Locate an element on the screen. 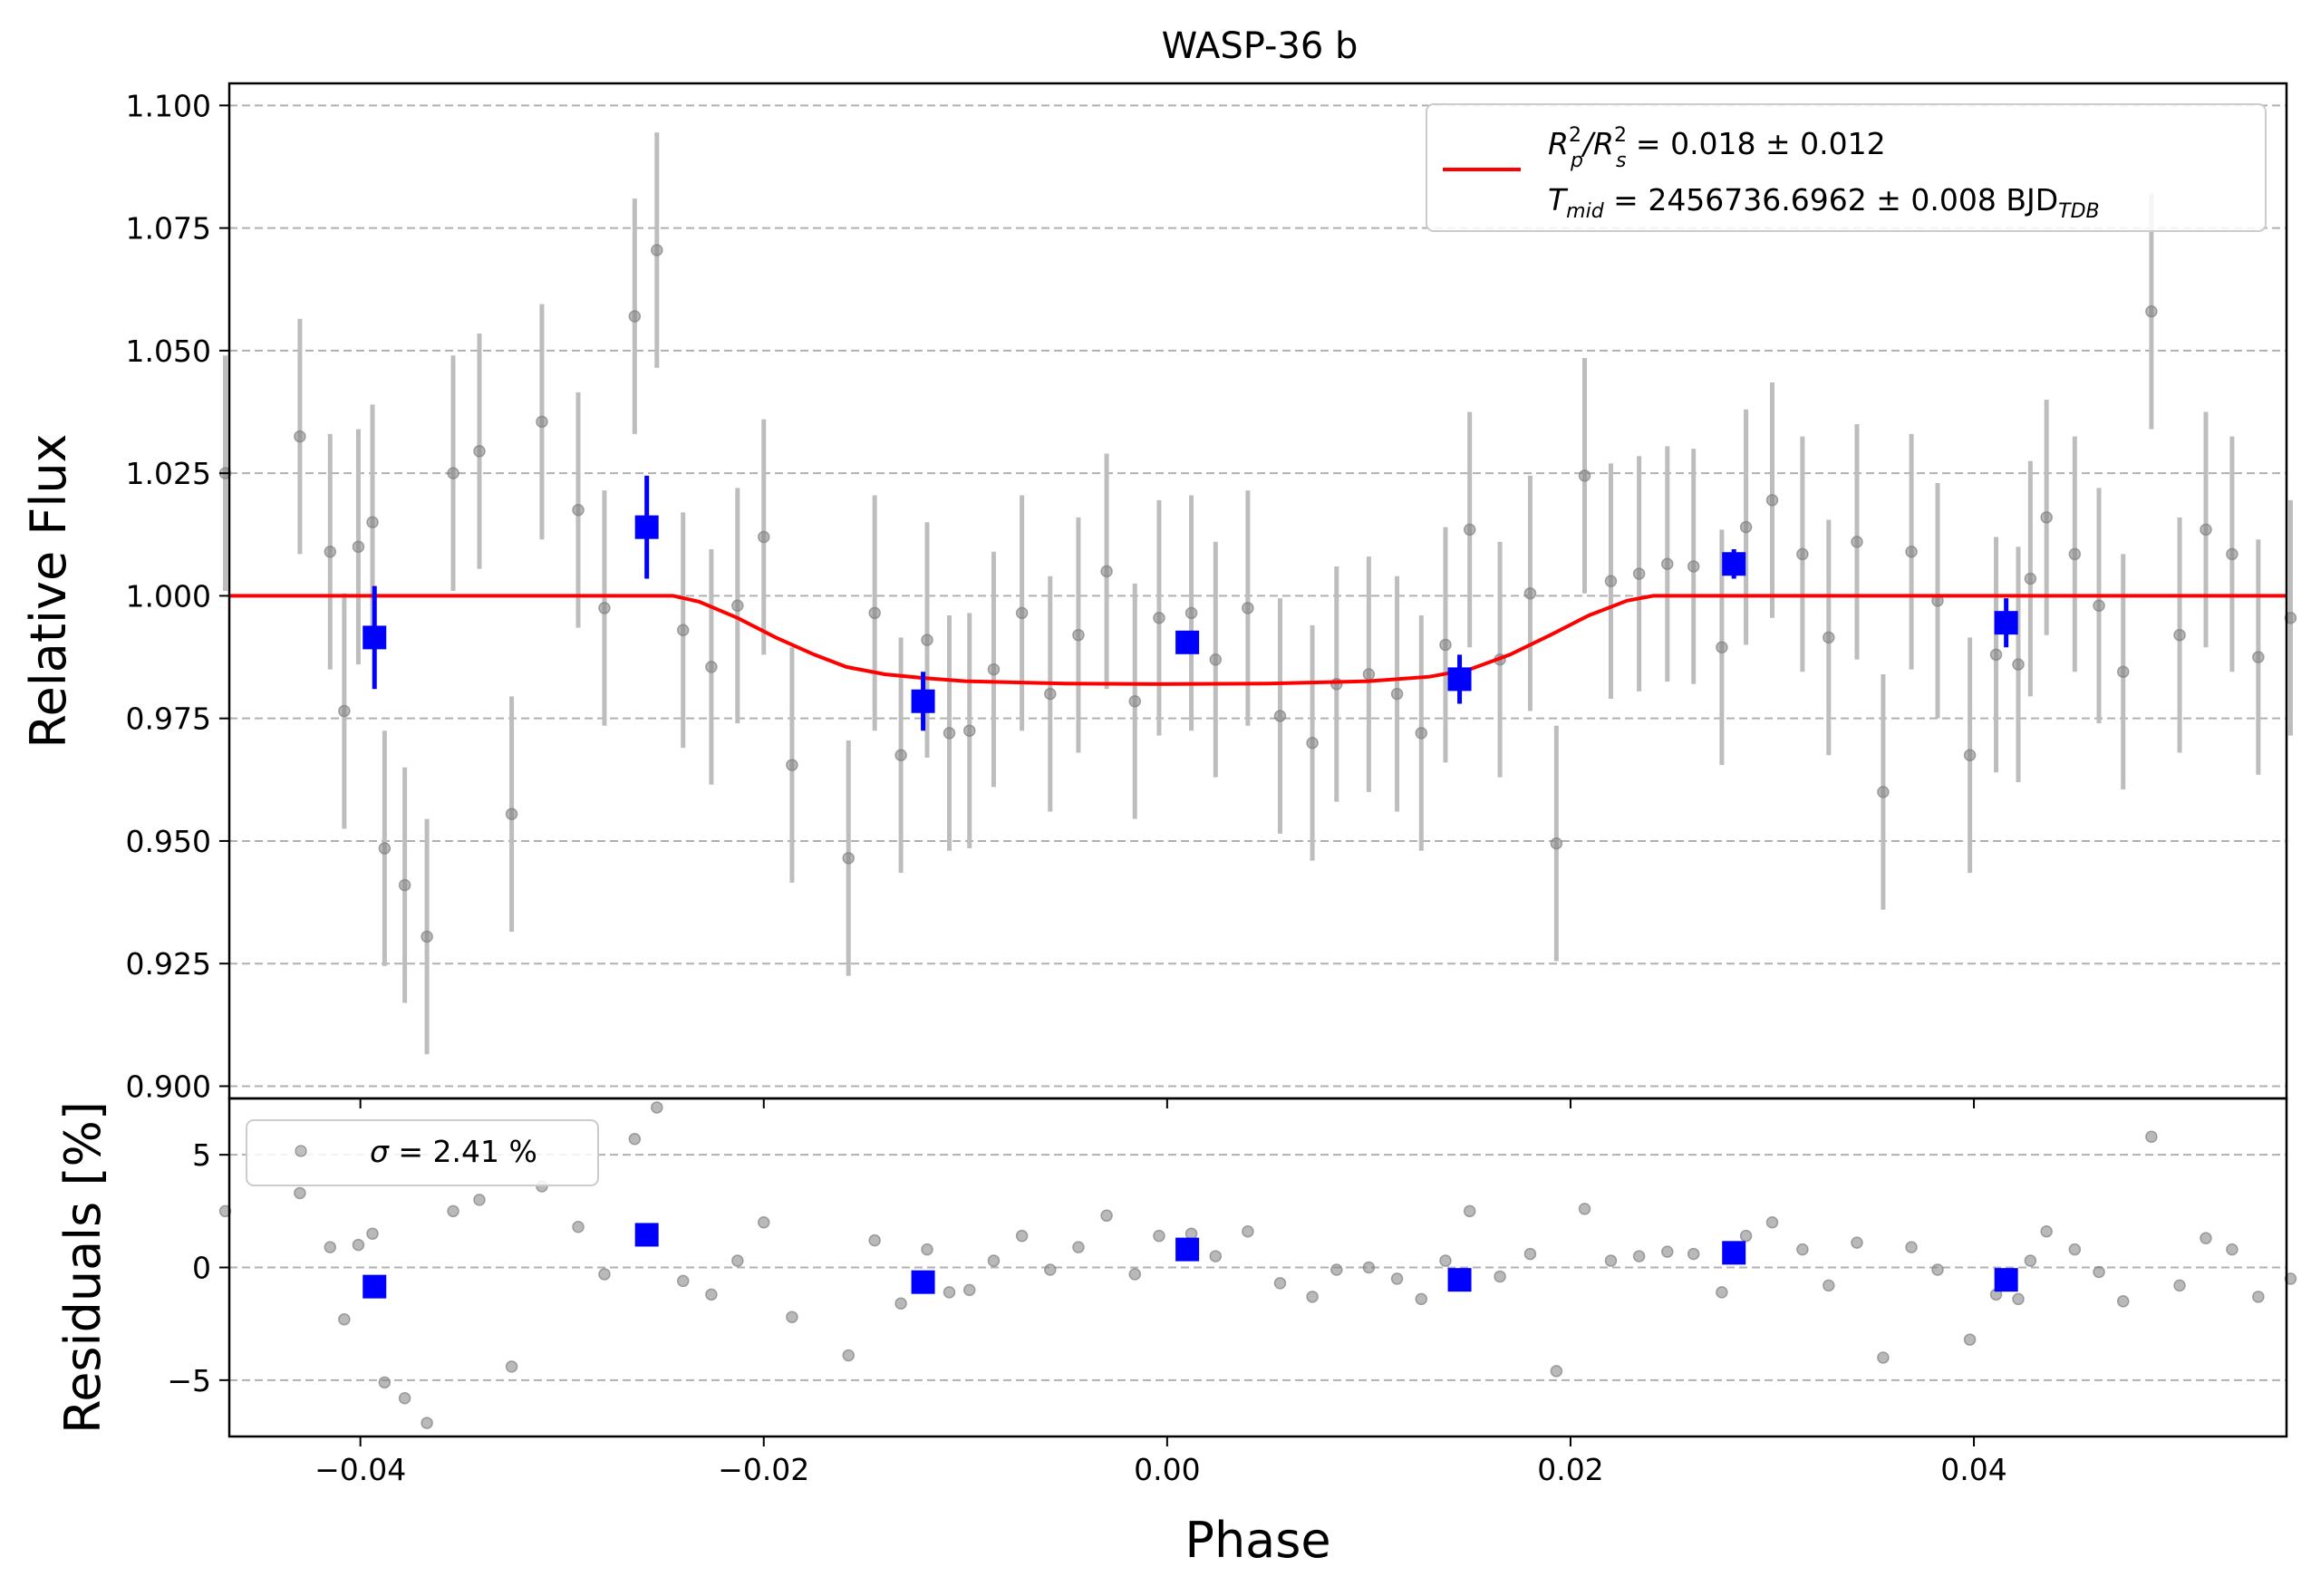 The height and width of the screenshot is (1596, 2311). light-curve-y-tick-label: 0.950 is located at coordinates (169, 841).